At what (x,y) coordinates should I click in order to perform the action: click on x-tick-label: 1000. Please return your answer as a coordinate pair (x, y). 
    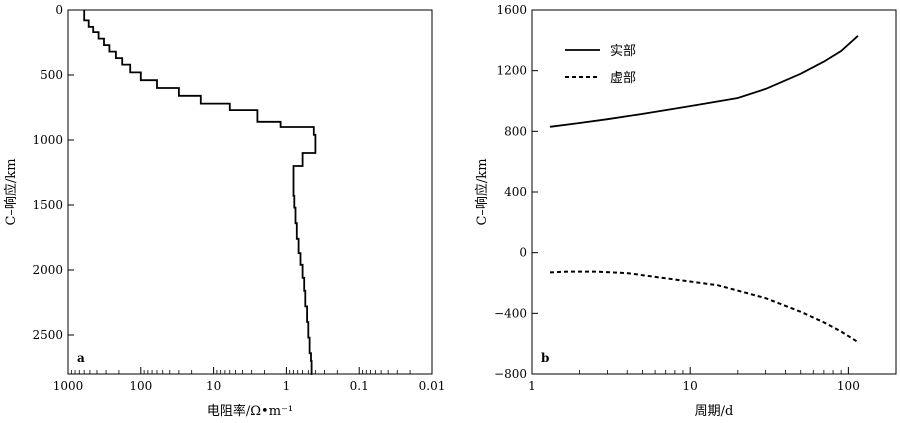
    Looking at the image, I should click on (68, 386).